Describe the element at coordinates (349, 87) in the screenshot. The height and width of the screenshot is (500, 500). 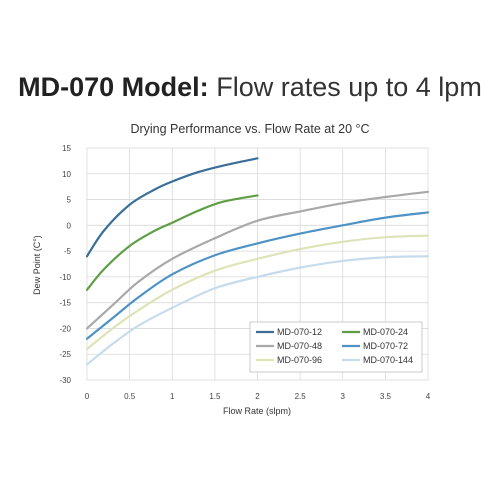
I see `headline-subtitle: Flow rates up to 4 lpm` at that location.